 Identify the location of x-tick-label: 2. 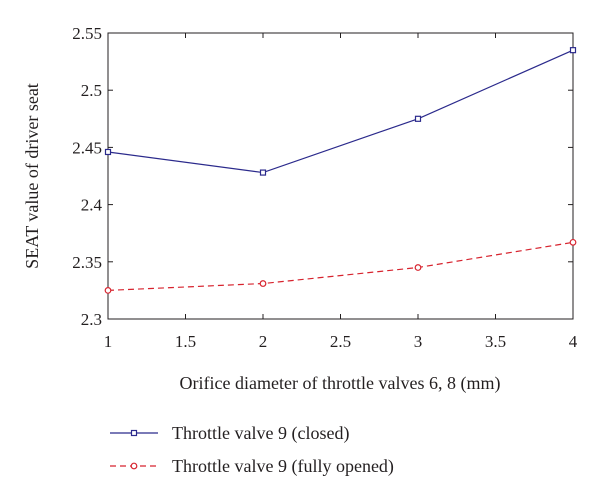
(263, 341).